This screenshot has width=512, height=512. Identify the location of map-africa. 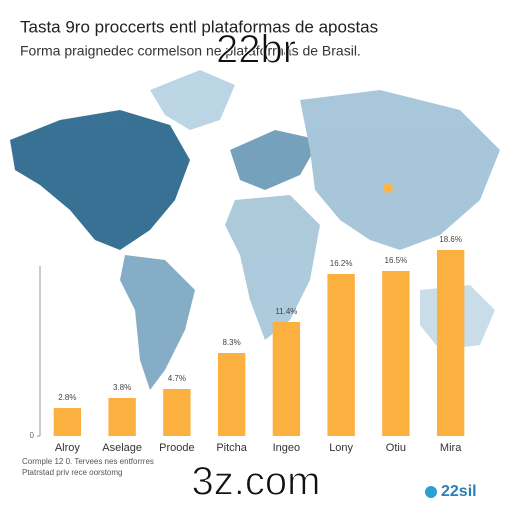
(272, 267).